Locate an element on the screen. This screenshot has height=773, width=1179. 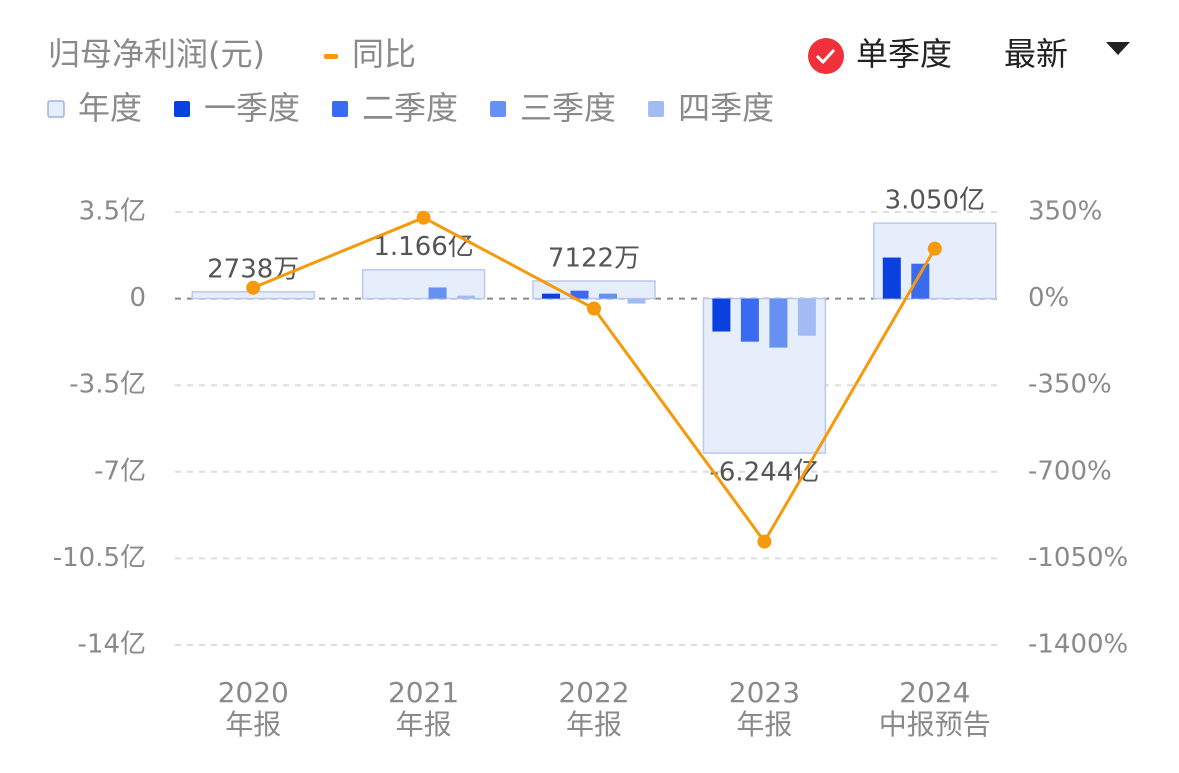
y-tick-label: -14亿 is located at coordinates (112, 645).